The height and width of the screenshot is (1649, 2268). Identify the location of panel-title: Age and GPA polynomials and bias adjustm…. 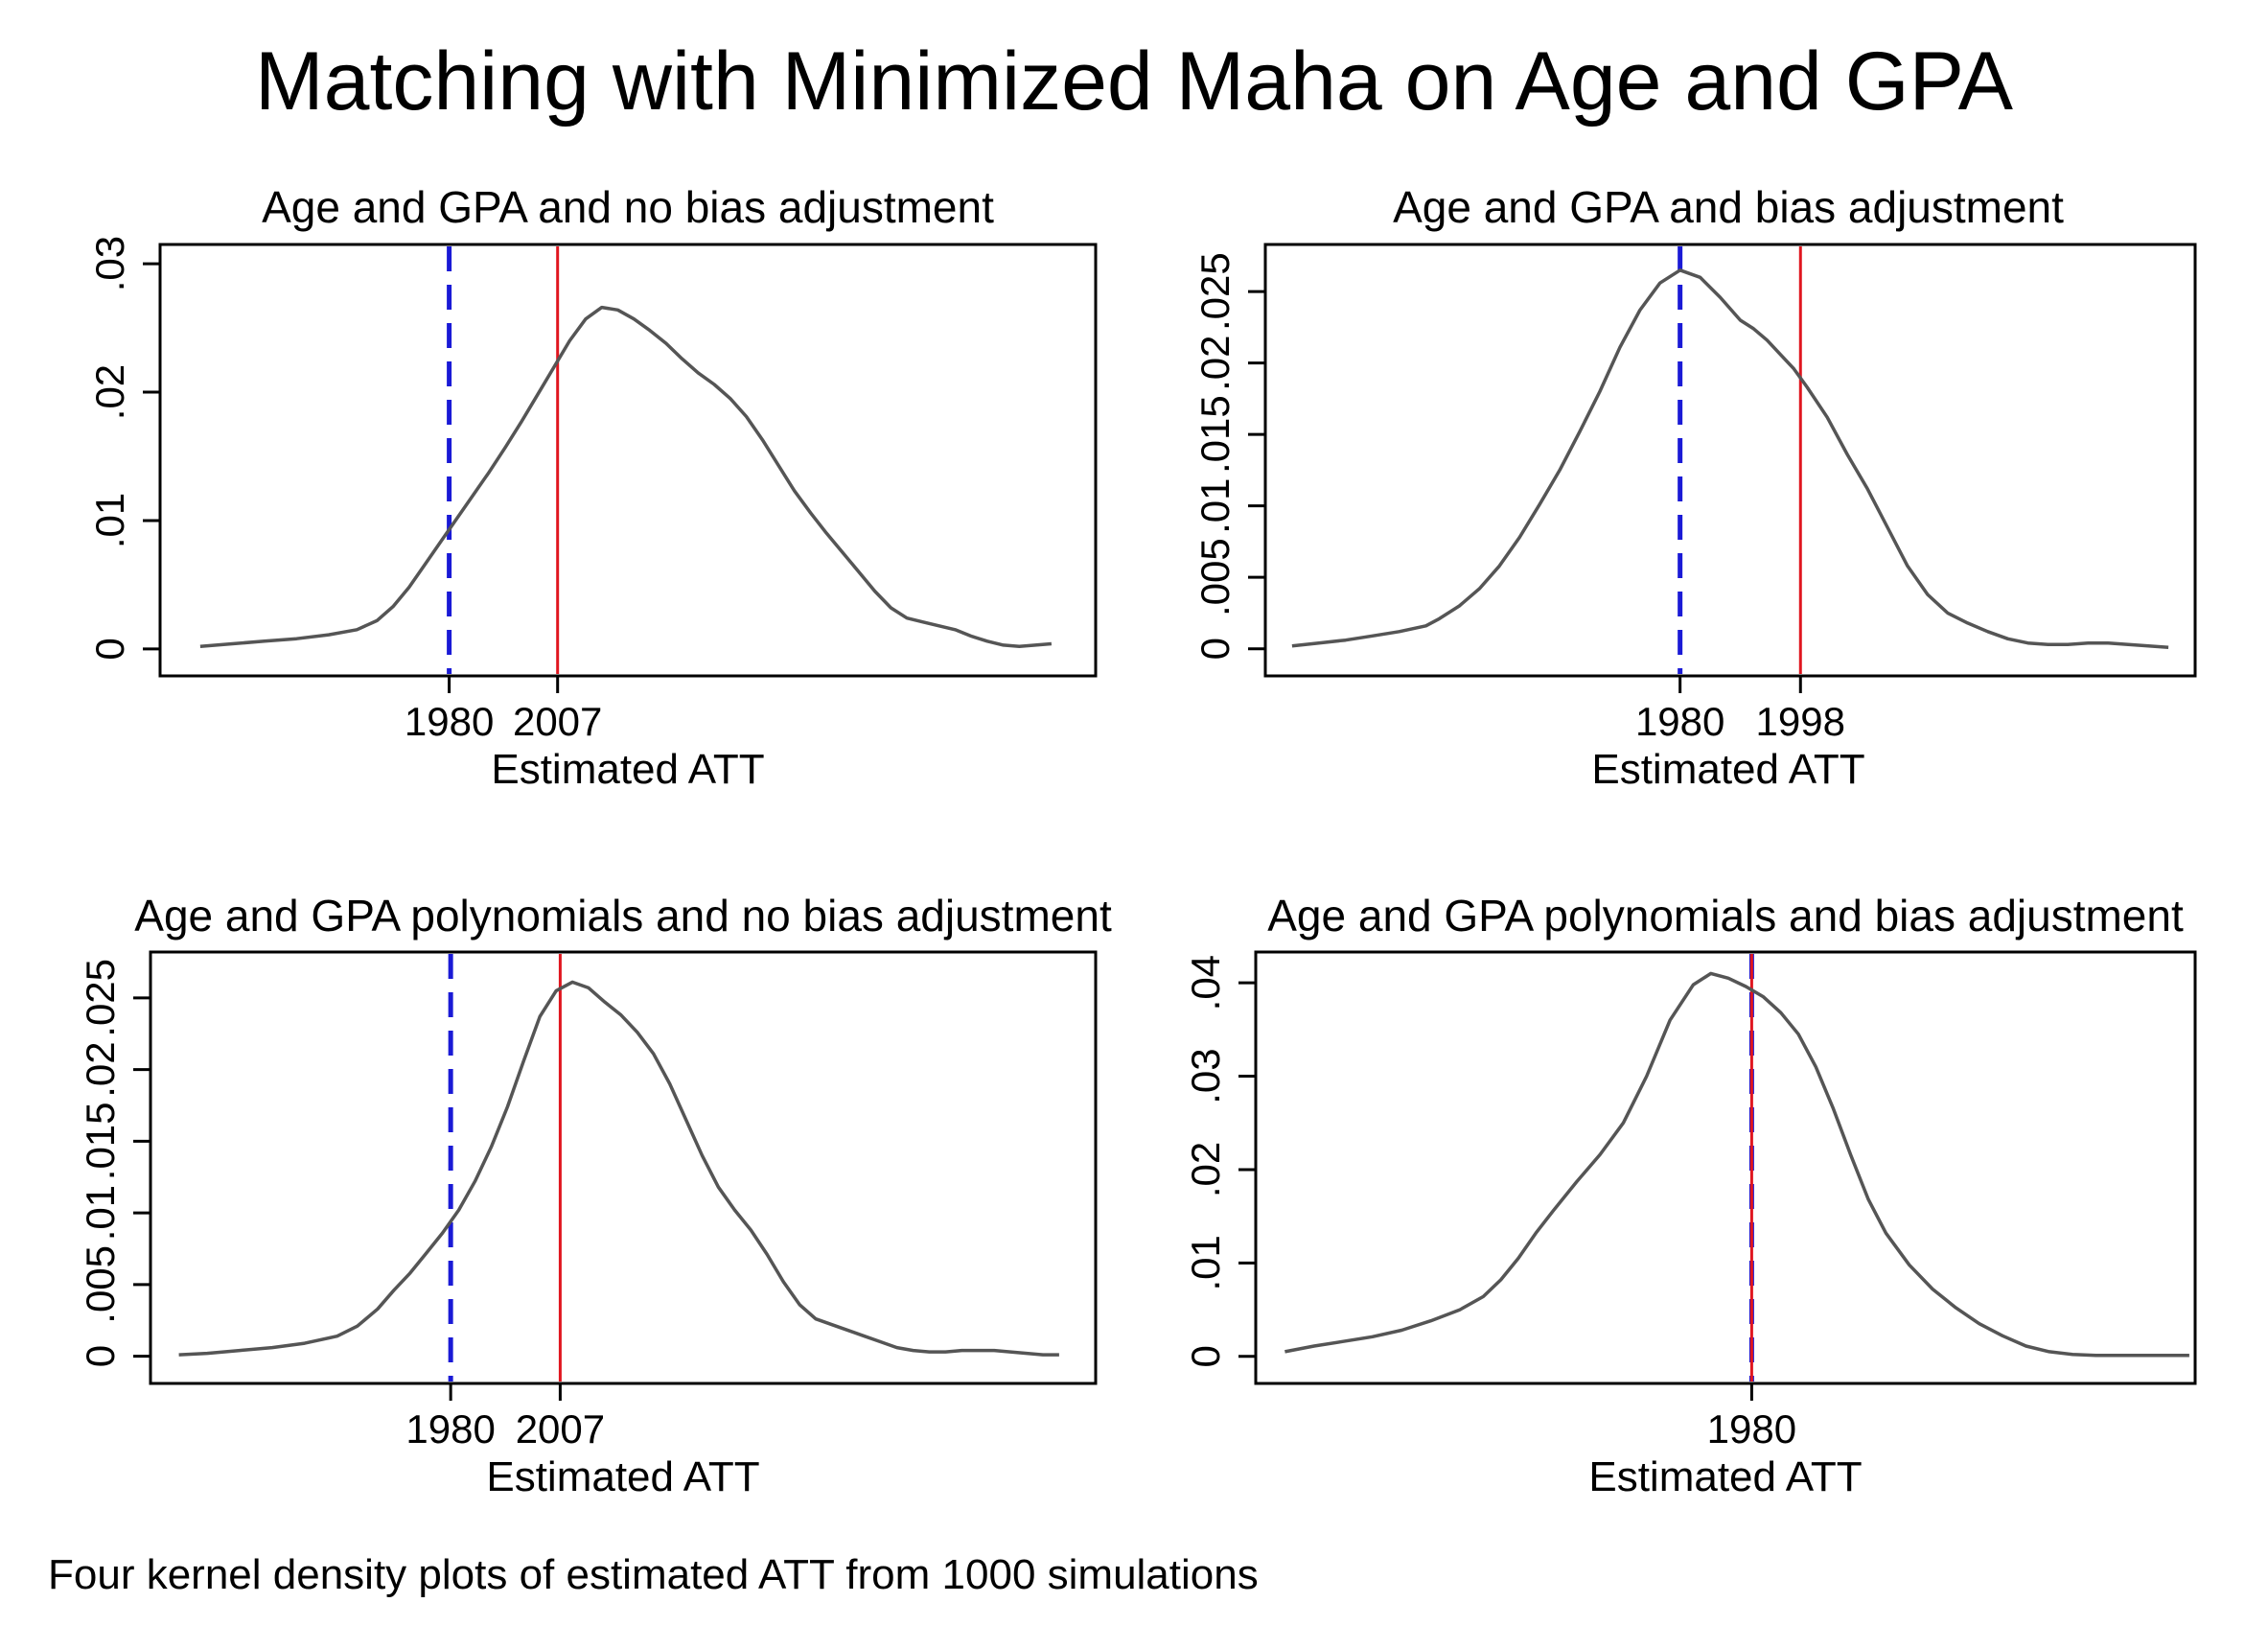
(1725, 916).